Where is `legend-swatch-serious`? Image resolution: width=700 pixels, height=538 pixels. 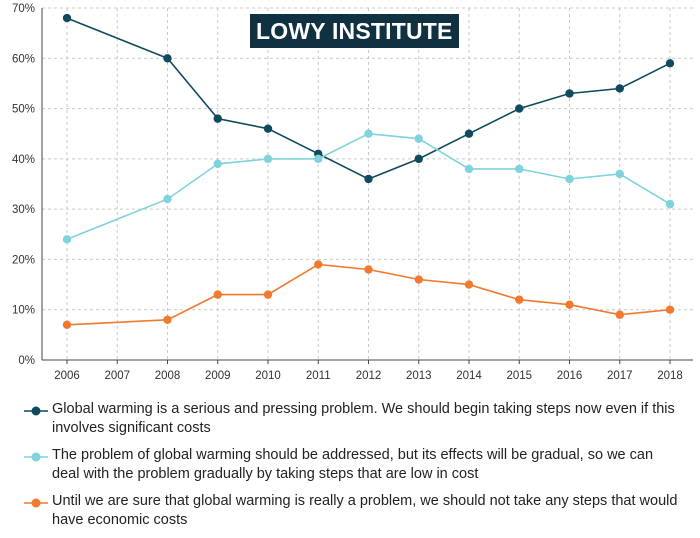
legend-swatch-serious is located at coordinates (36, 411).